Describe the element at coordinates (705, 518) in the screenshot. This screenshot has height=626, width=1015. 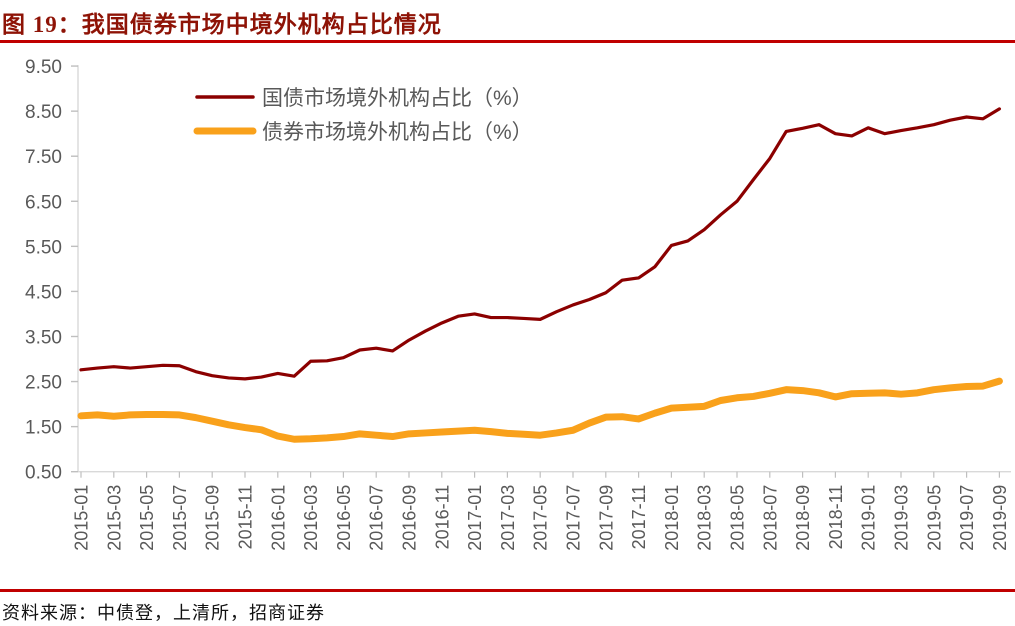
I see `x-axis-label: 2018-03` at that location.